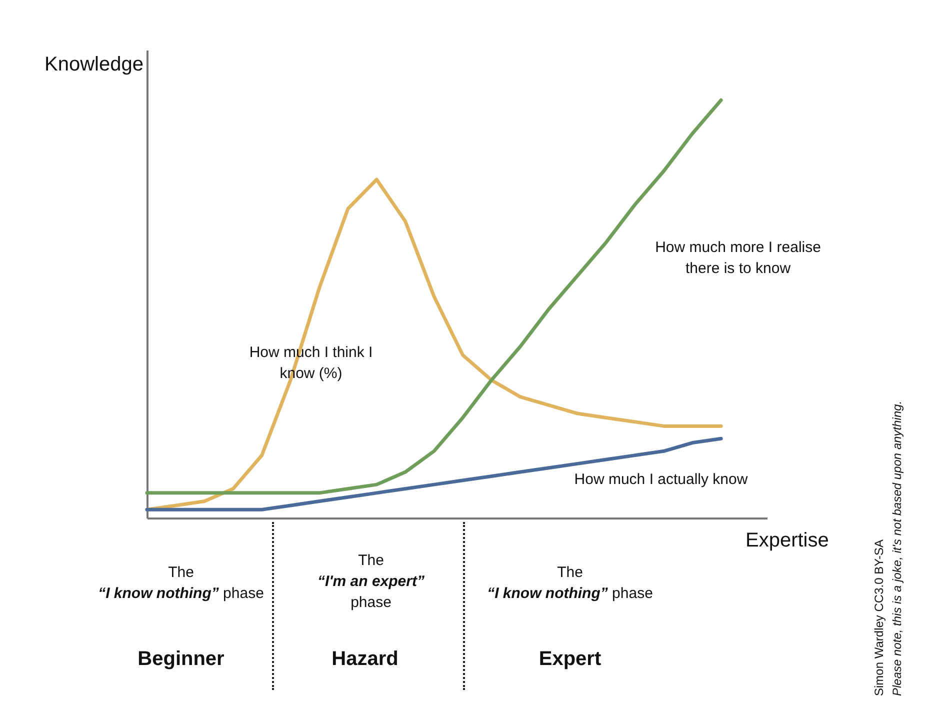 Image resolution: width=942 pixels, height=726 pixels. Describe the element at coordinates (661, 479) in the screenshot. I see `series-label: How much I actually know` at that location.